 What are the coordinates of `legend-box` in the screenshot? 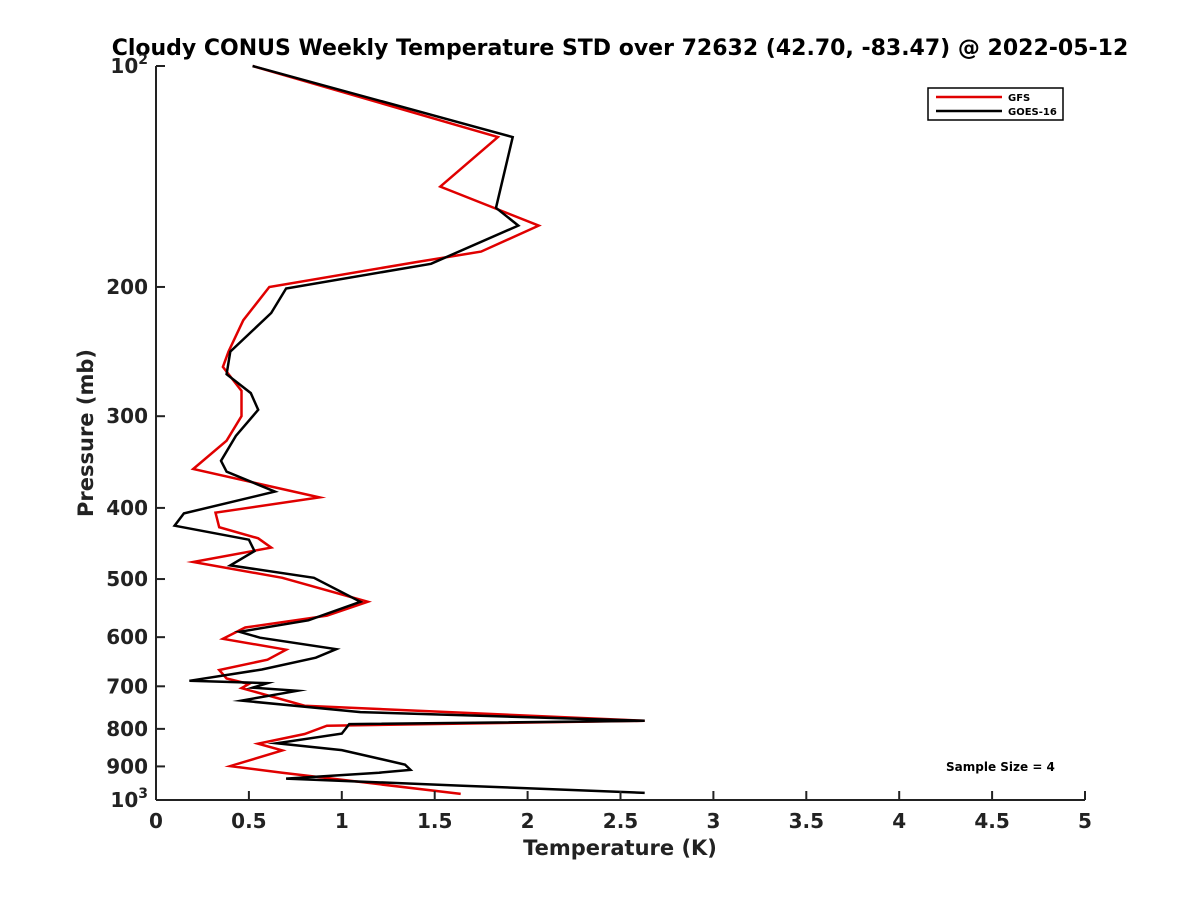 It's located at (995, 104).